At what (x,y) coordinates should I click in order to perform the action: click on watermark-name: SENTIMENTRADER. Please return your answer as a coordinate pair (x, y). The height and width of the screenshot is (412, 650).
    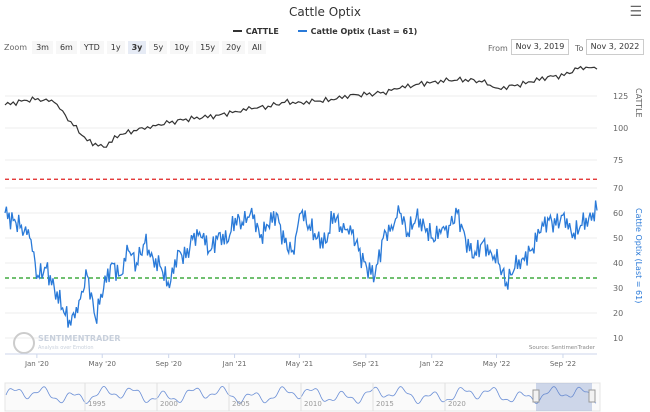
    Looking at the image, I should click on (79, 338).